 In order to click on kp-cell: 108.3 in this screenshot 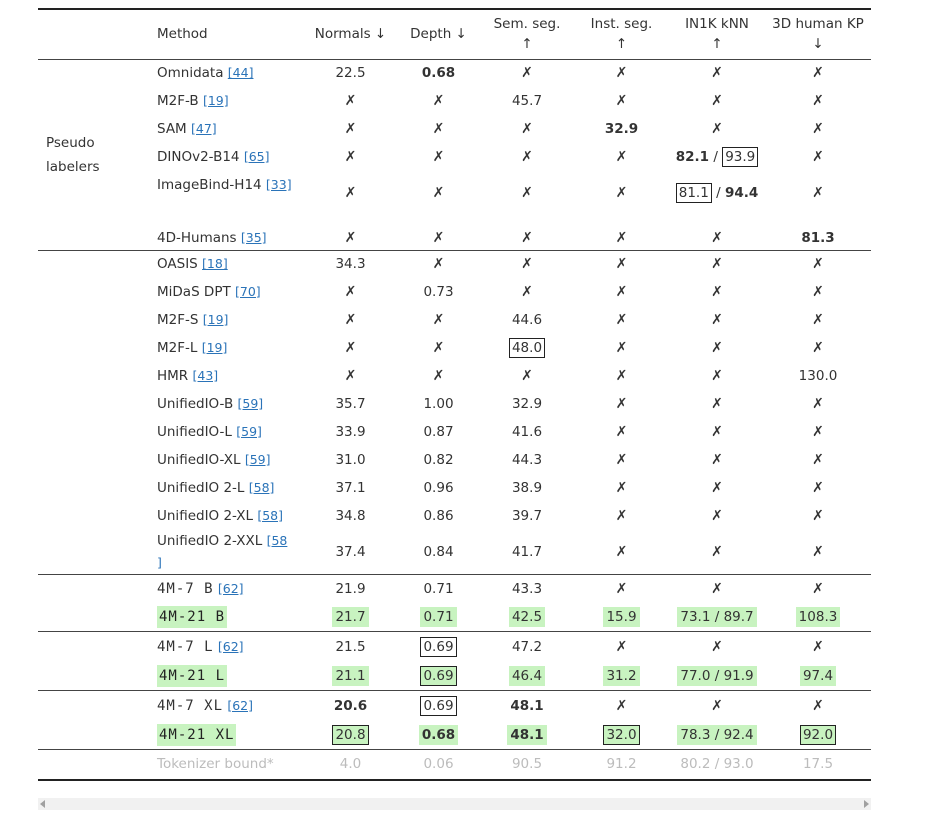, I will do `click(818, 617)`.